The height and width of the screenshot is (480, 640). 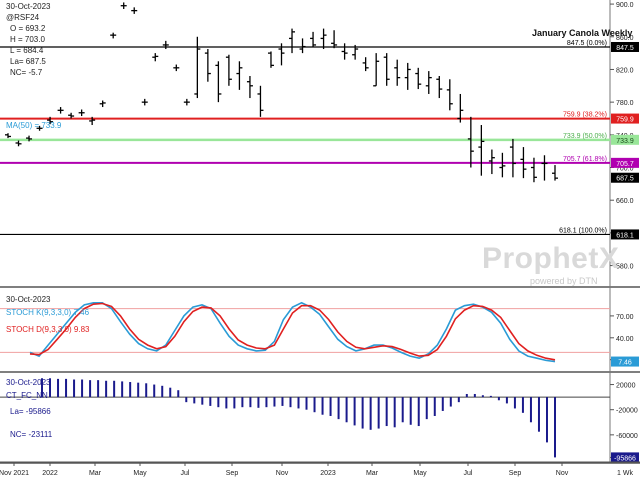 What do you see at coordinates (626, 386) in the screenshot?
I see `cot-y-tick-label: 20000` at bounding box center [626, 386].